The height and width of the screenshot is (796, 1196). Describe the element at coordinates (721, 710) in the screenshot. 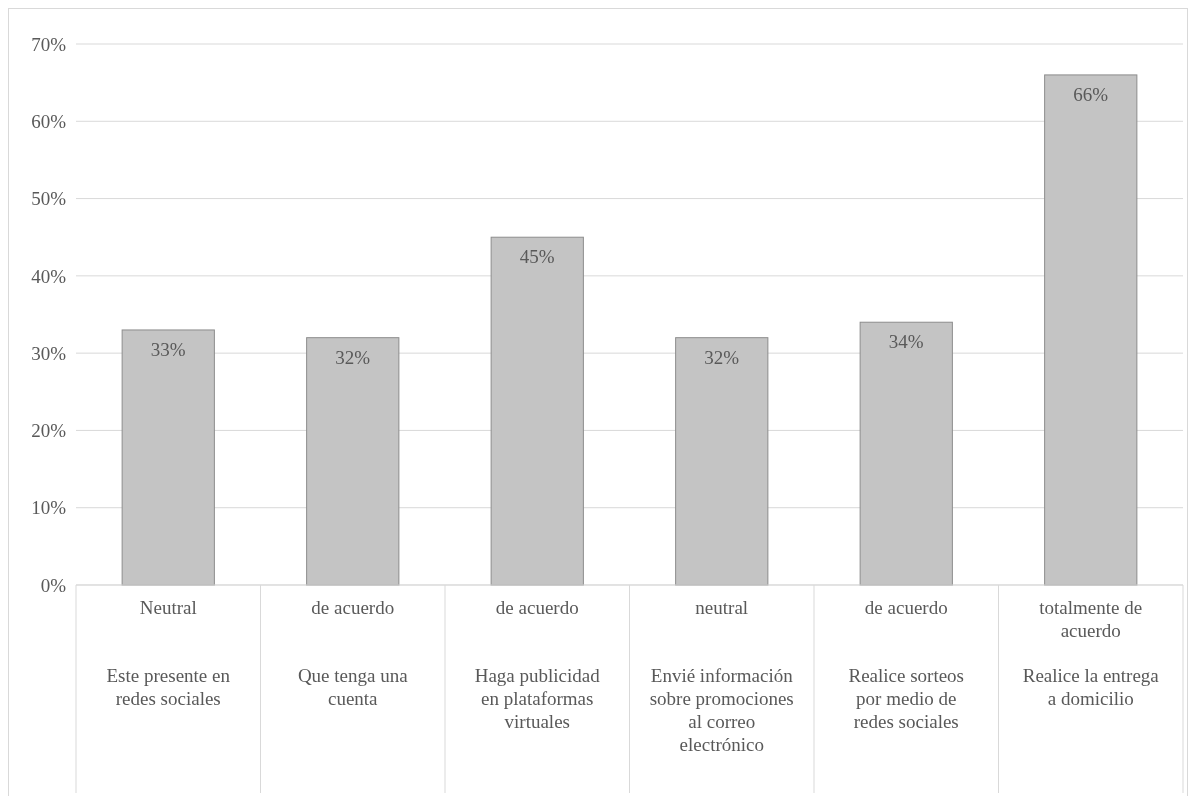

I see `x-tick-label: Envié información sobre promociones al correo electrónico` at that location.